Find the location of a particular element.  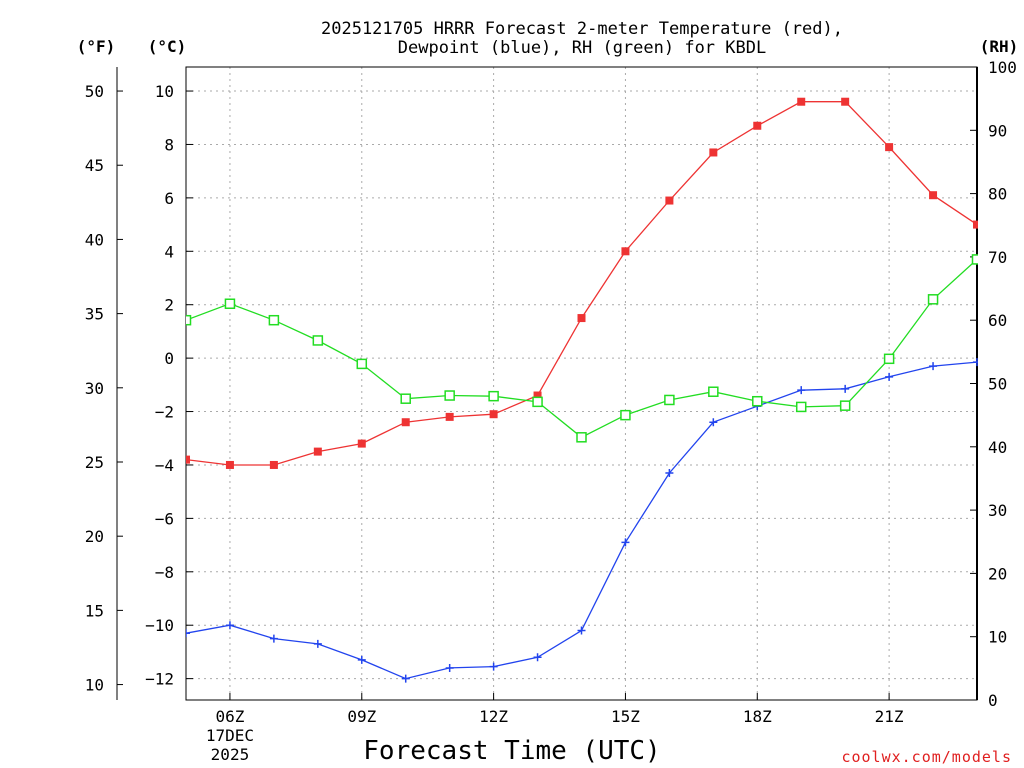

rh-tick-label: 30 is located at coordinates (997, 510).